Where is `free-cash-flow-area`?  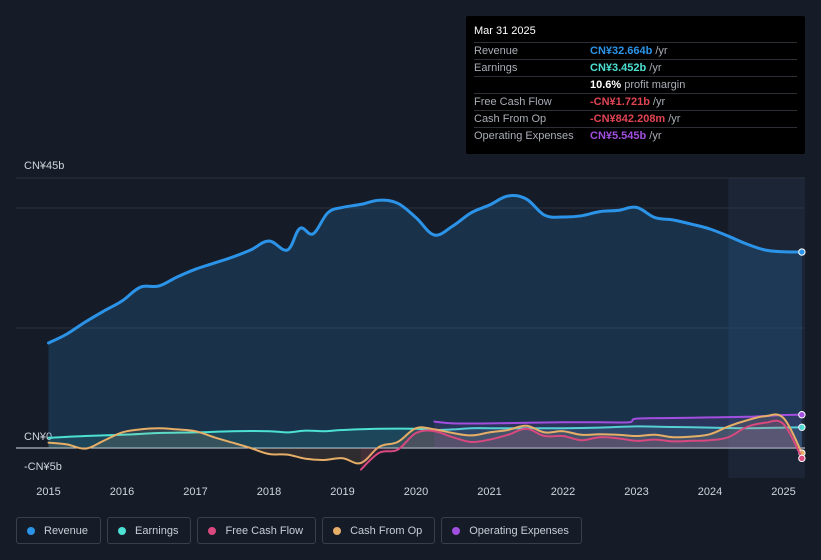 free-cash-flow-area is located at coordinates (581, 445).